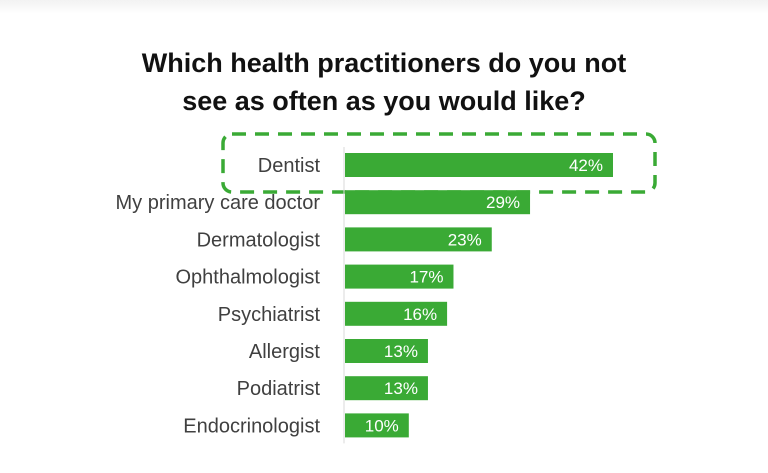 Image resolution: width=768 pixels, height=473 pixels. I want to click on category-label-allergist: Allergist, so click(285, 352).